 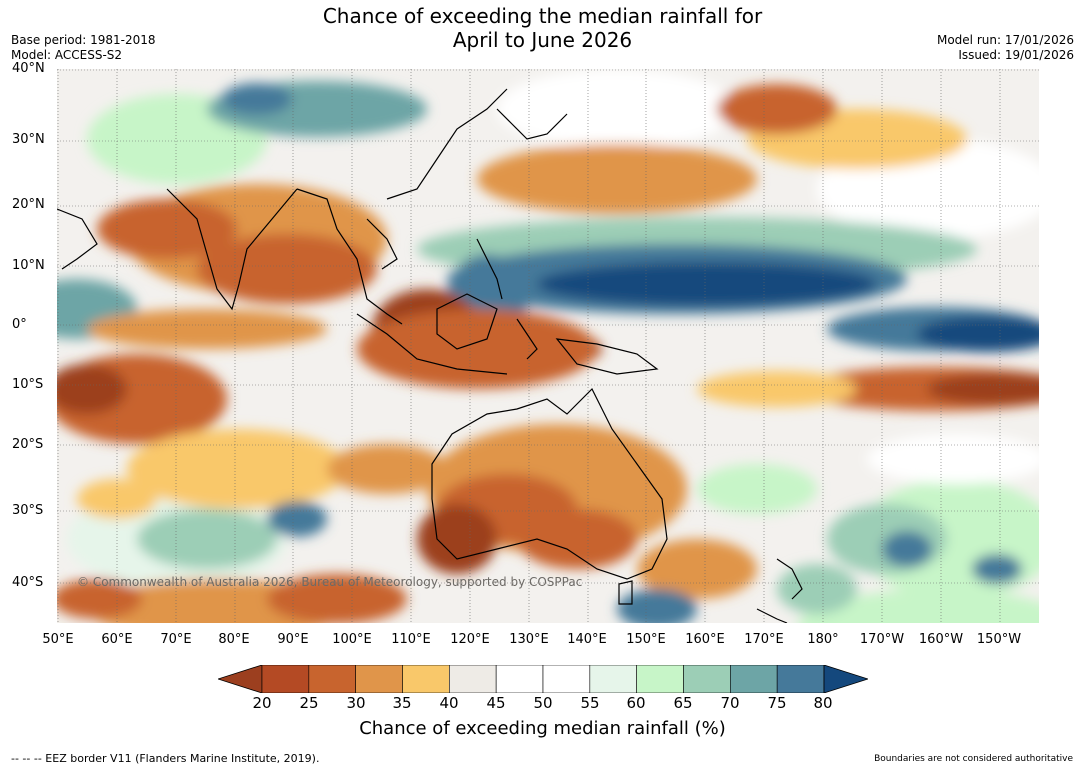 I want to click on model-text: Model: ACCESS-S2, so click(x=67, y=55).